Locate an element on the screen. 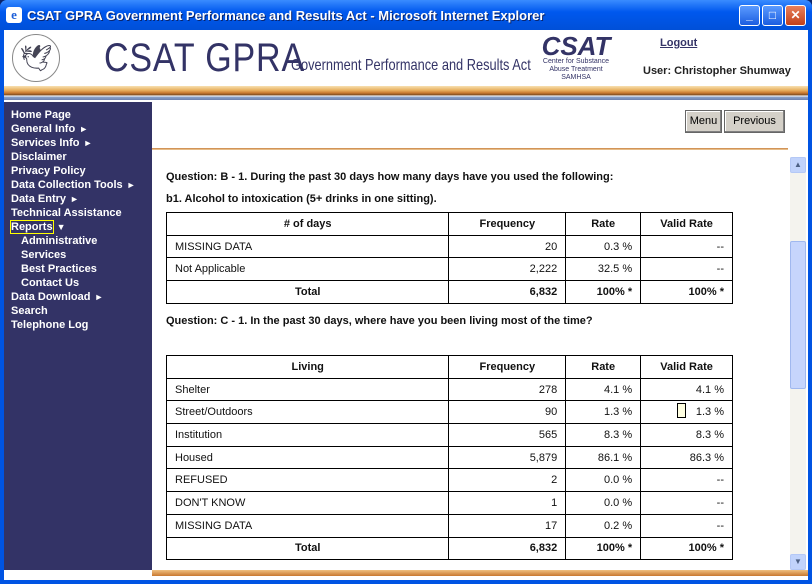 This screenshot has height=584, width=812. site-subtitle: Government Performance and Results Act is located at coordinates (411, 65).